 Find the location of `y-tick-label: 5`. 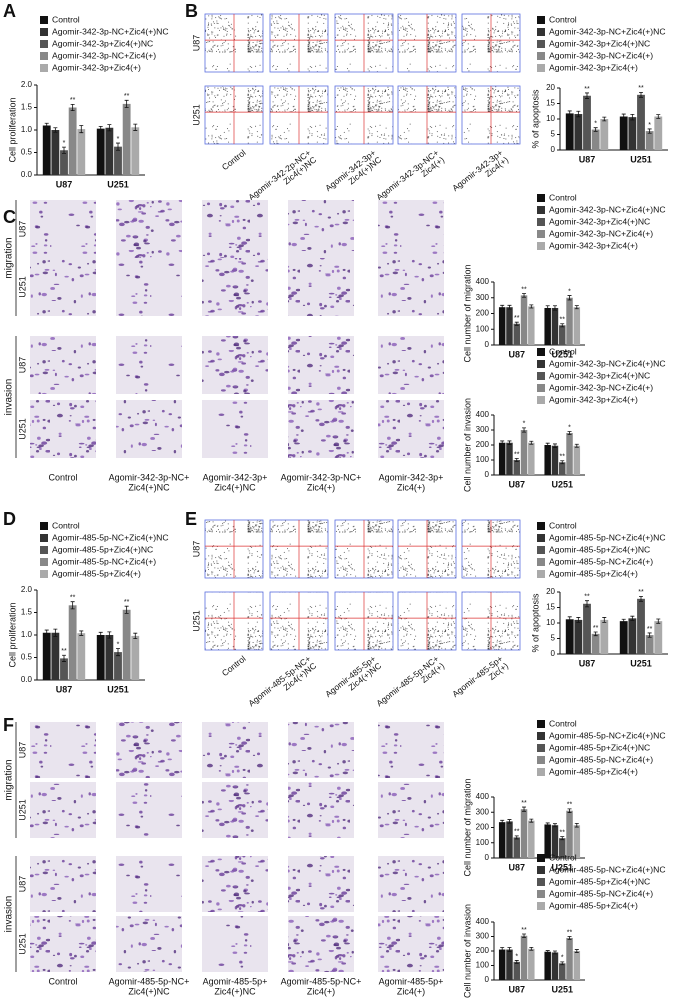

y-tick-label: 5 is located at coordinates (553, 638).